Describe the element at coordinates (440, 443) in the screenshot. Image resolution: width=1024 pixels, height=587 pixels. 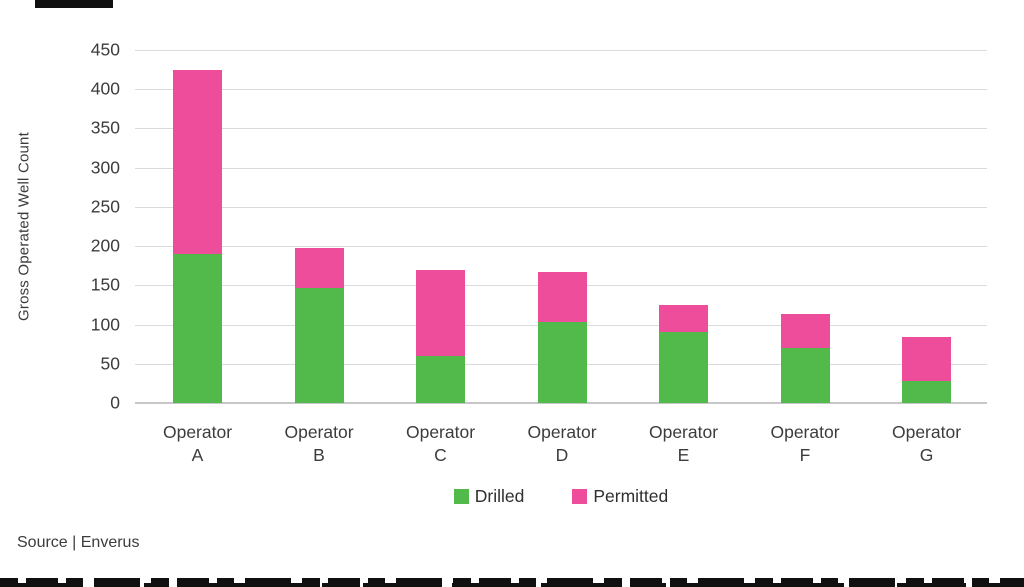
I see `x-tick-label-operator-c: Operator C` at that location.